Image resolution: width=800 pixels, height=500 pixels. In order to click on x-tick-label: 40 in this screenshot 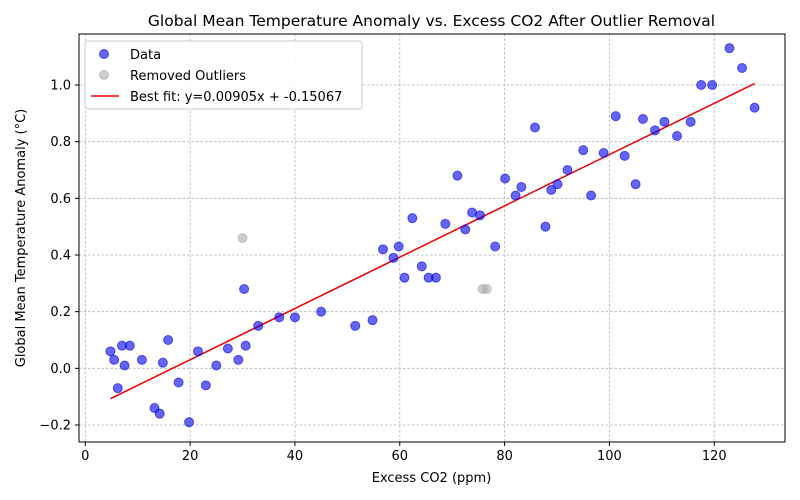, I will do `click(295, 456)`.